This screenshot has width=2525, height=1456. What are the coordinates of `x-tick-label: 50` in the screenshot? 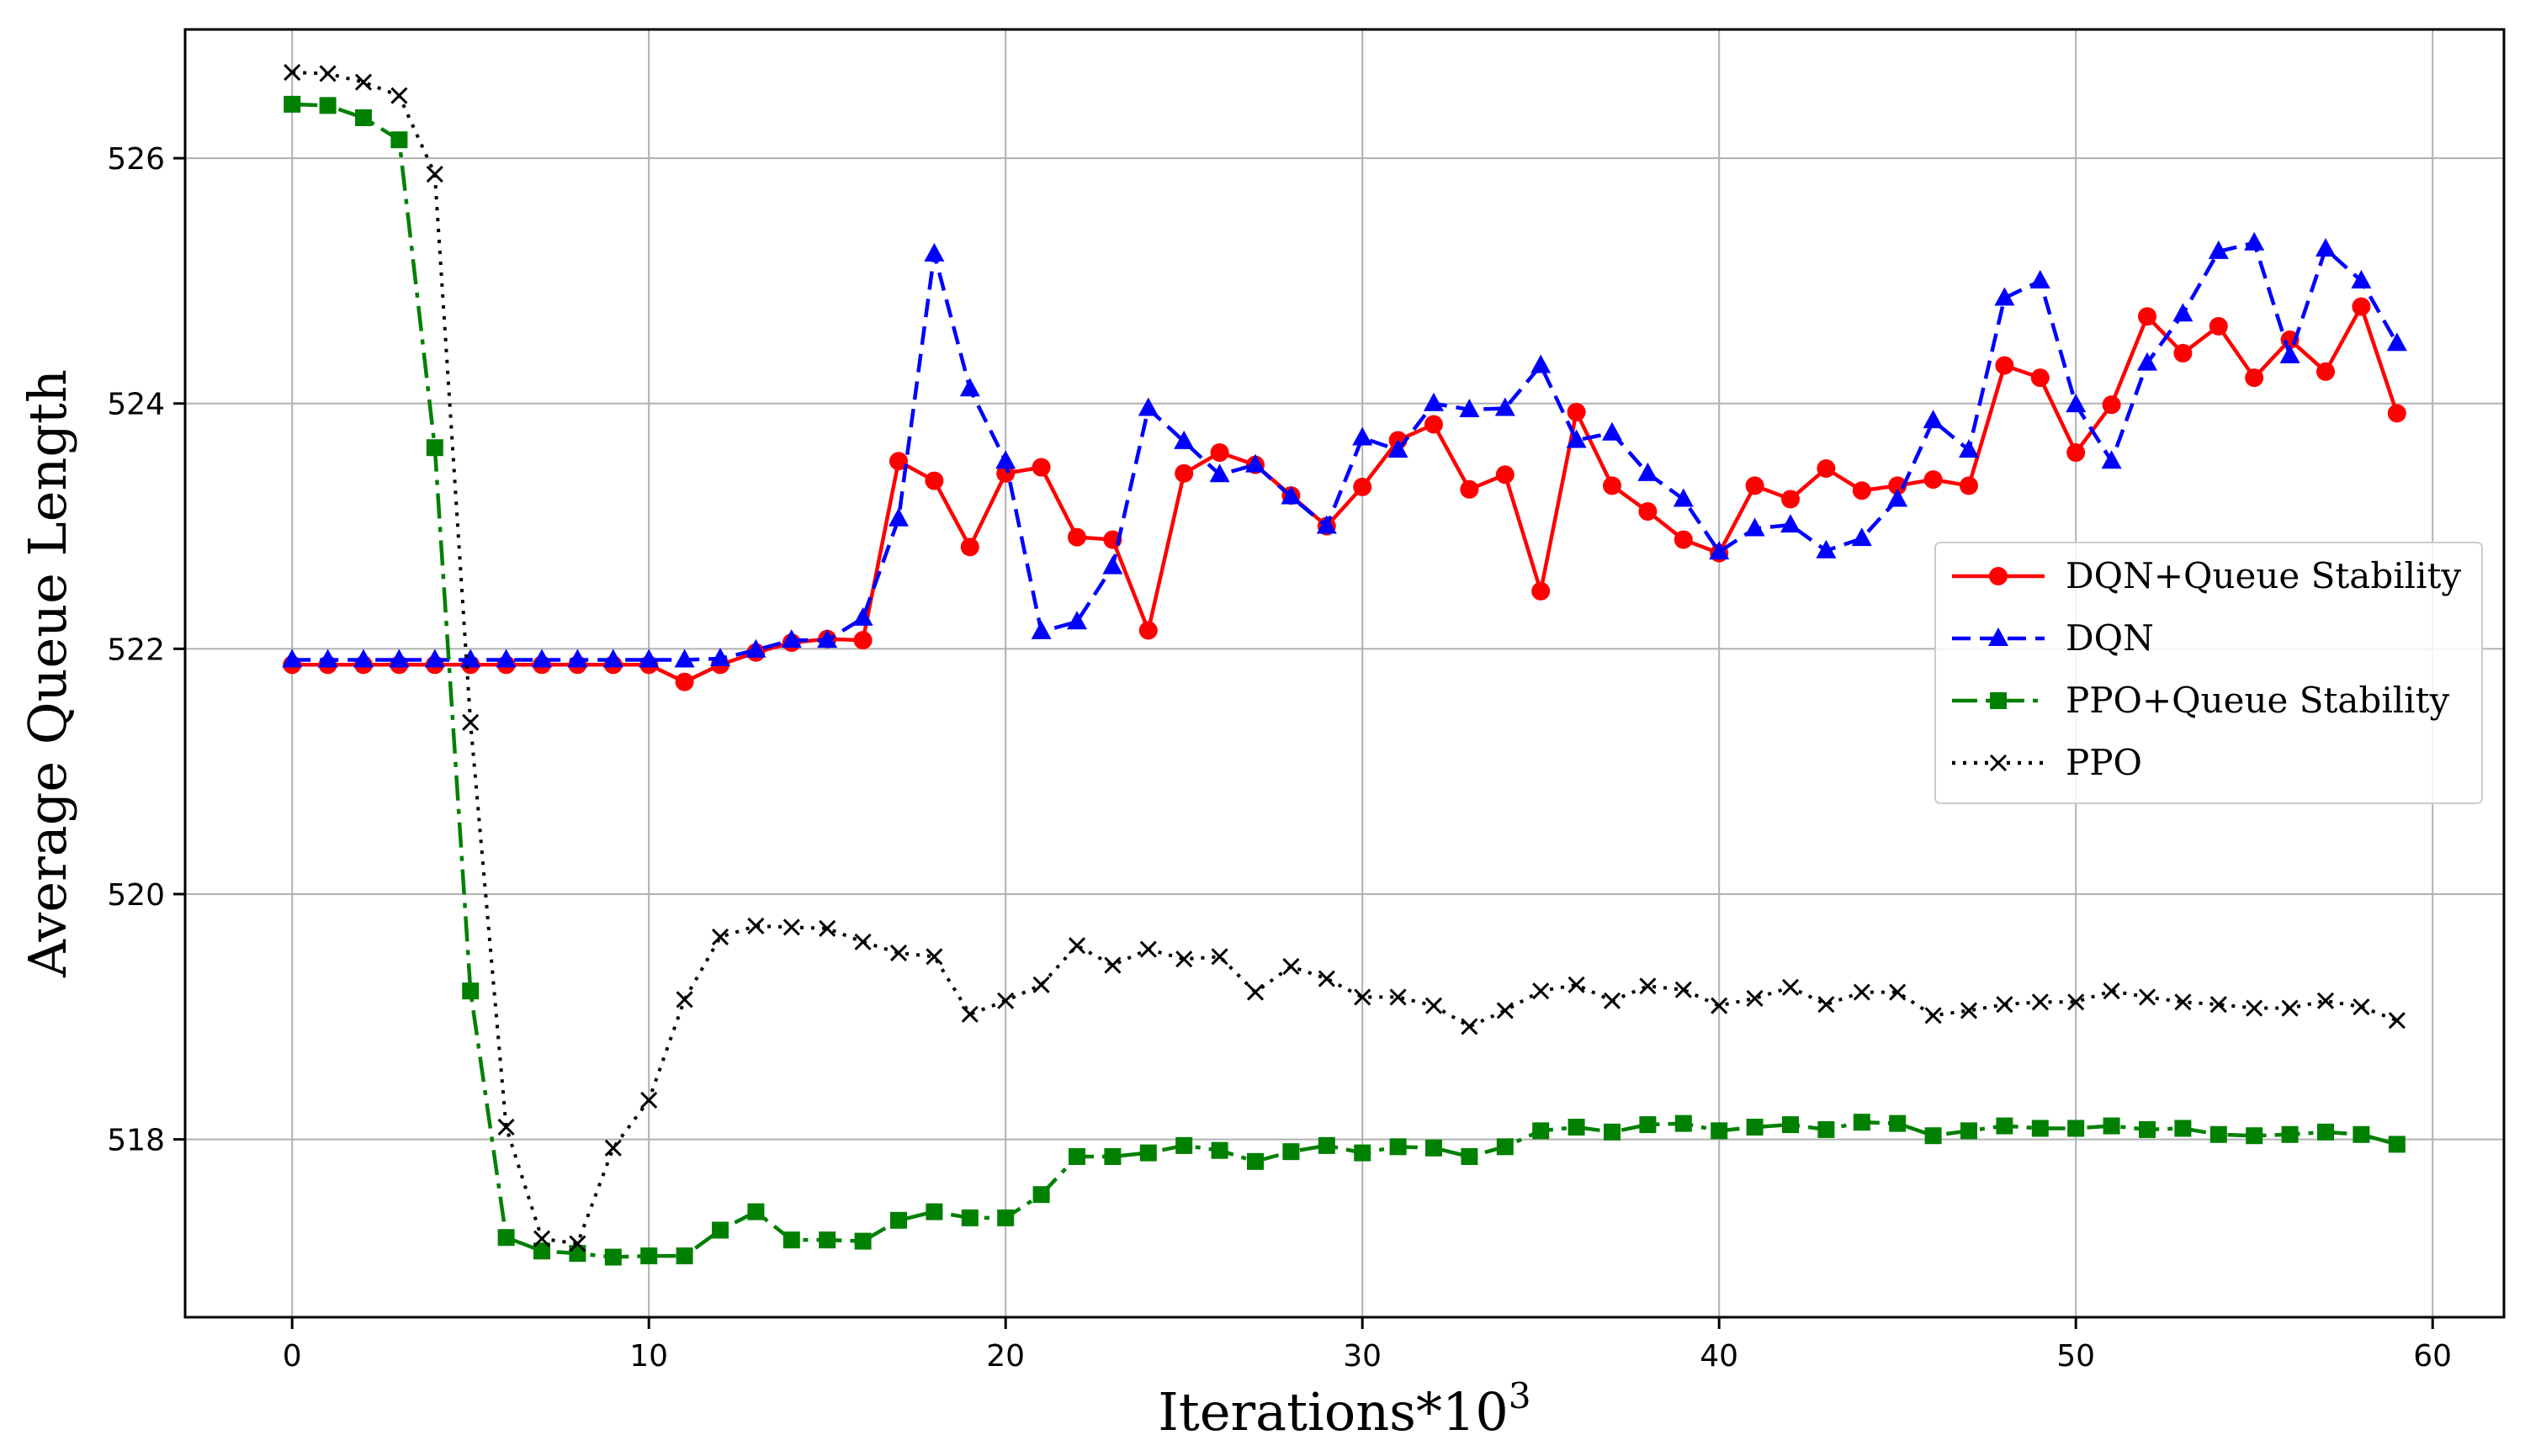 It's located at (2075, 1356).